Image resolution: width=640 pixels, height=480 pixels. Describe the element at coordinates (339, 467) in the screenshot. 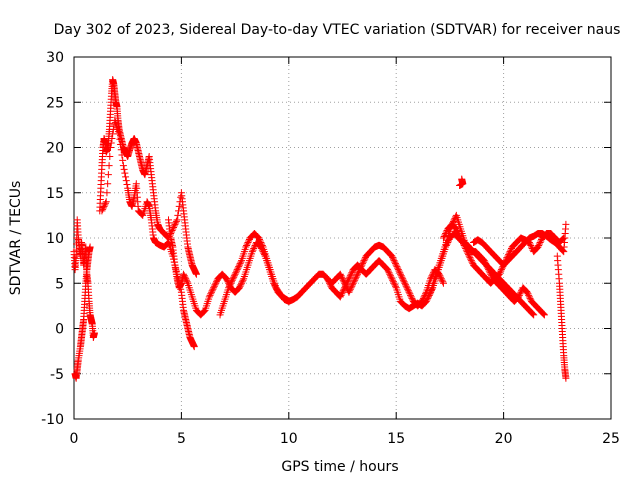

I see `x-axis-label: GPS time / hours` at that location.